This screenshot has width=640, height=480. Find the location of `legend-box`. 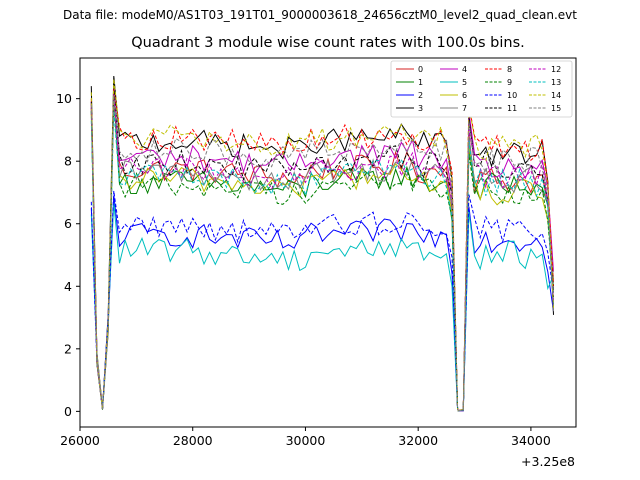

legend-box is located at coordinates (481, 89).